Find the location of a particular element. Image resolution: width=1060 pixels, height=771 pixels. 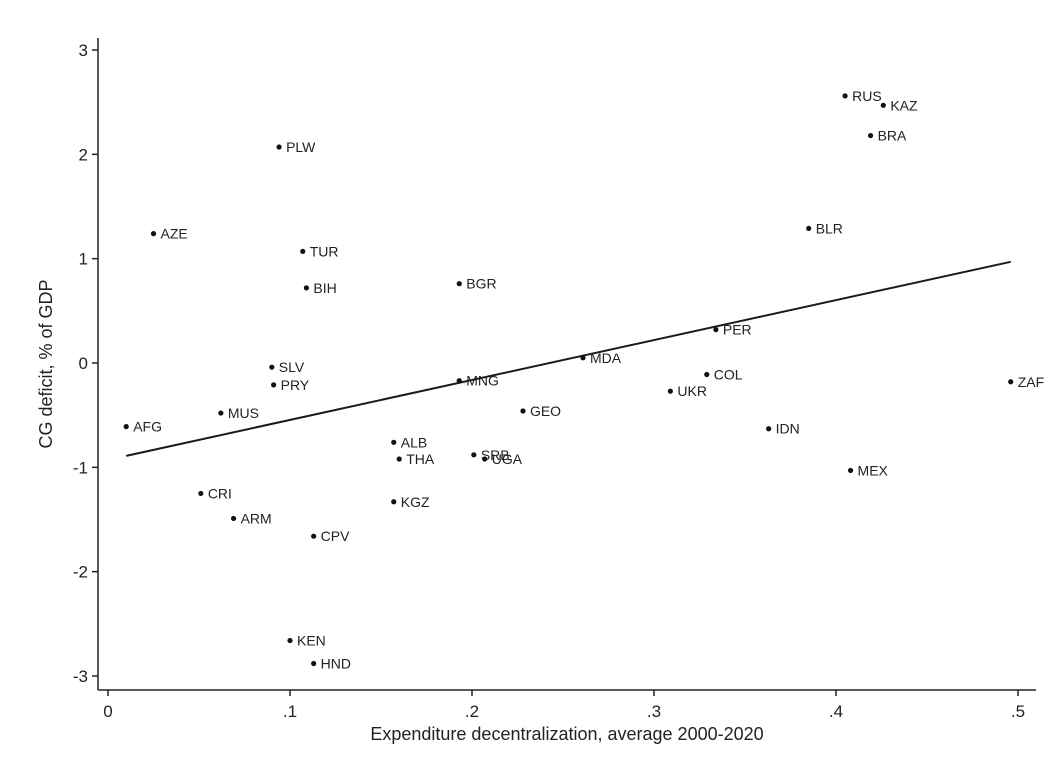

data-point-ken: KEN is located at coordinates (306, 641).